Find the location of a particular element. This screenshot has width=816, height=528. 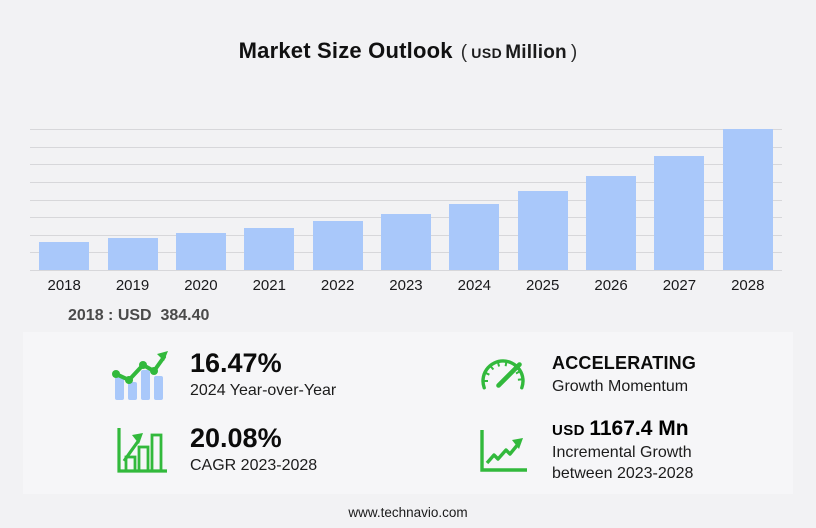

bar-slot-2021: 2021 is located at coordinates (269, 211).